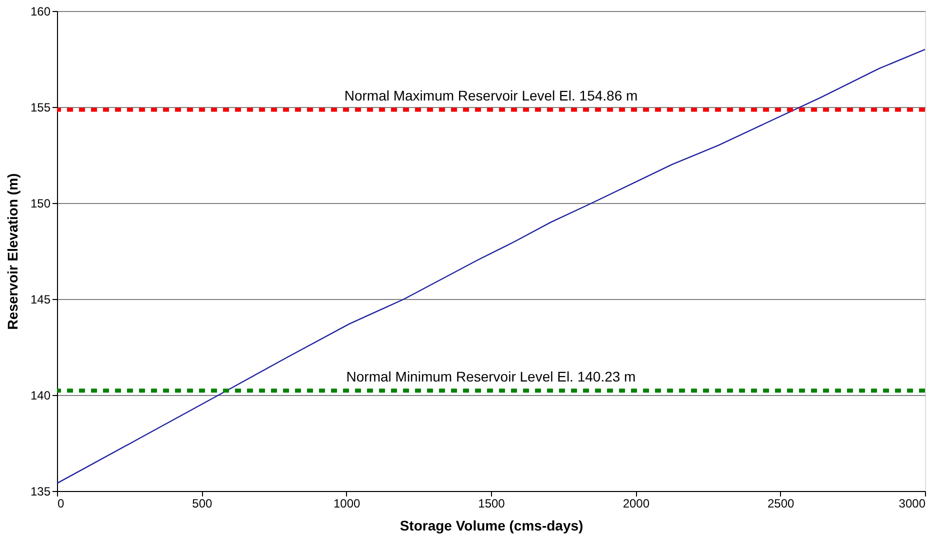 The height and width of the screenshot is (538, 932). I want to click on x-tick-label: 1000, so click(347, 503).